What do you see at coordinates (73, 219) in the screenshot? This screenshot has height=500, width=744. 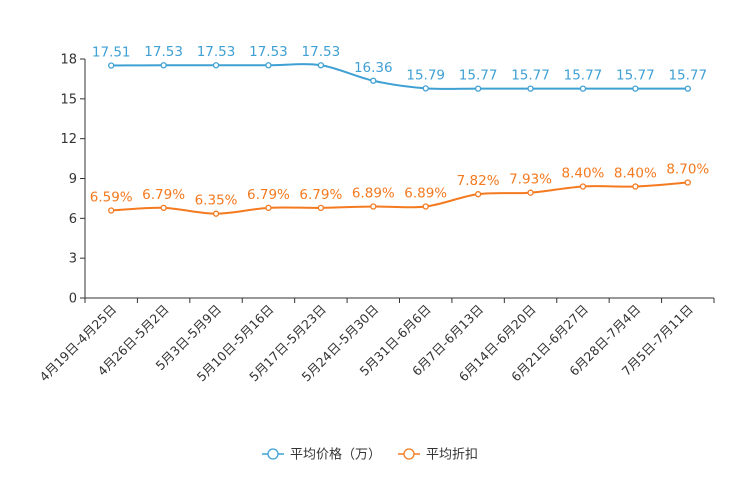 I see `y-tick-label: 6` at bounding box center [73, 219].